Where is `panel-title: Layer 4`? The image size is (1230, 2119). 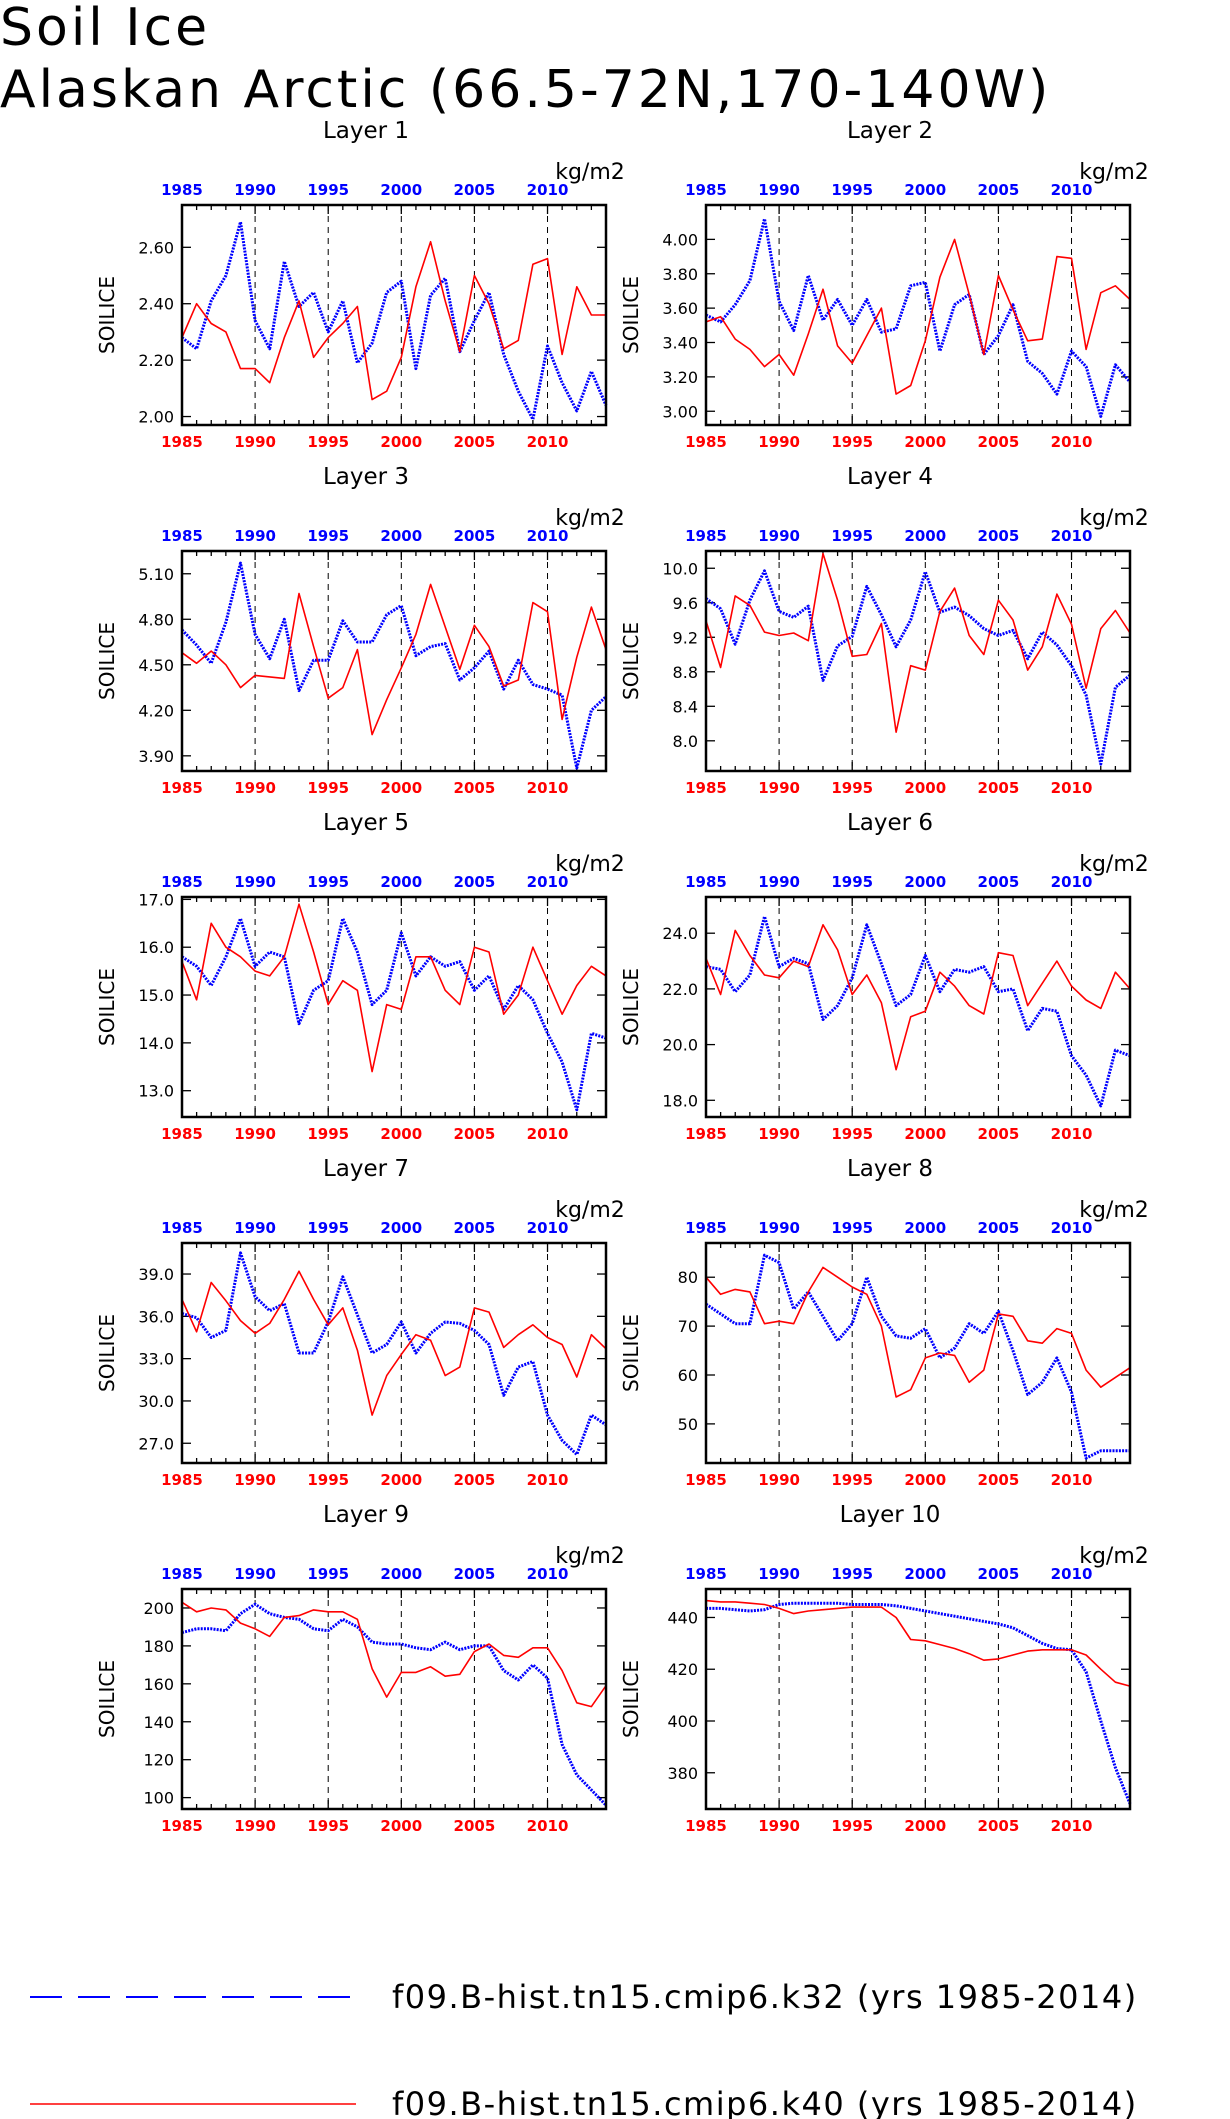
panel-title: Layer 4 is located at coordinates (890, 477).